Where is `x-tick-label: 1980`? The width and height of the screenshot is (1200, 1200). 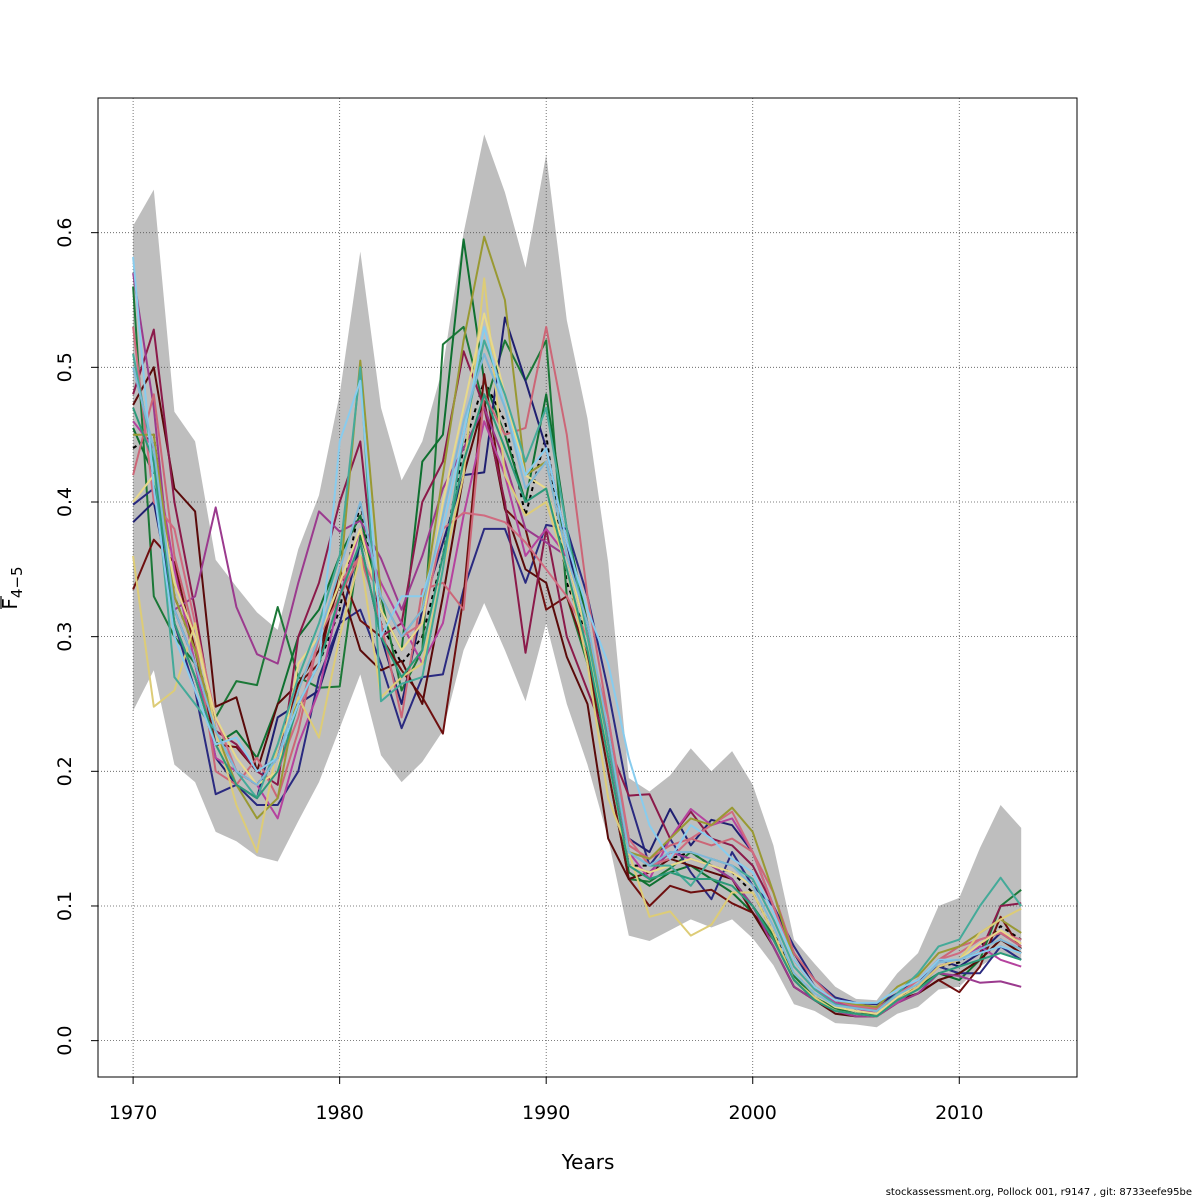
x-tick-label: 1980 is located at coordinates (339, 1113).